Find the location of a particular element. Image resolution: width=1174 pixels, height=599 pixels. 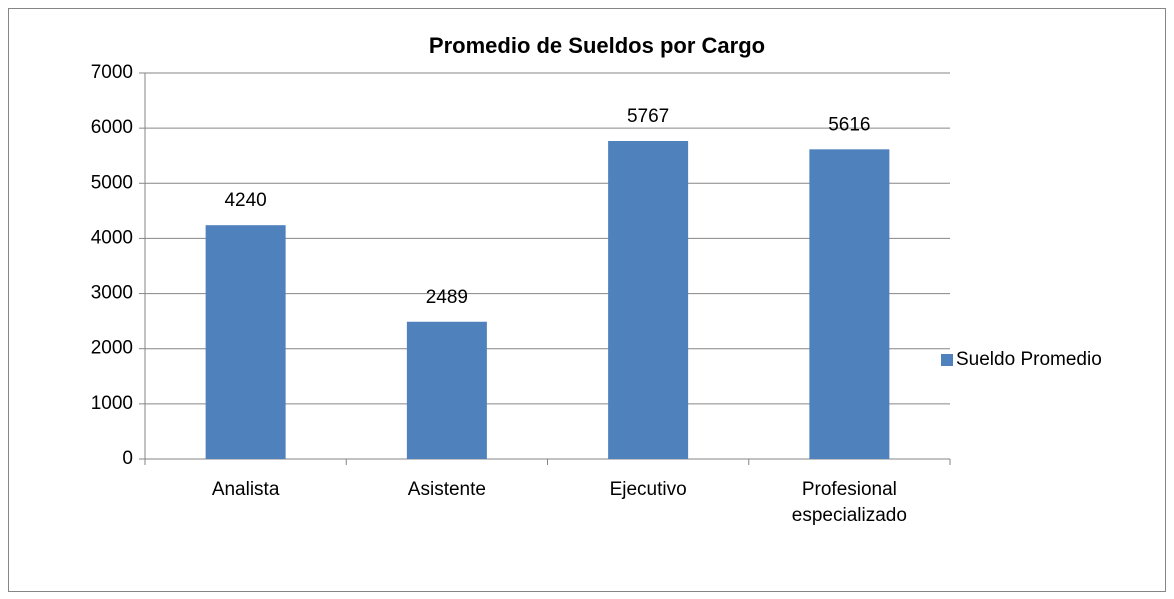

y-tick-label: 1000 is located at coordinates (112, 403).